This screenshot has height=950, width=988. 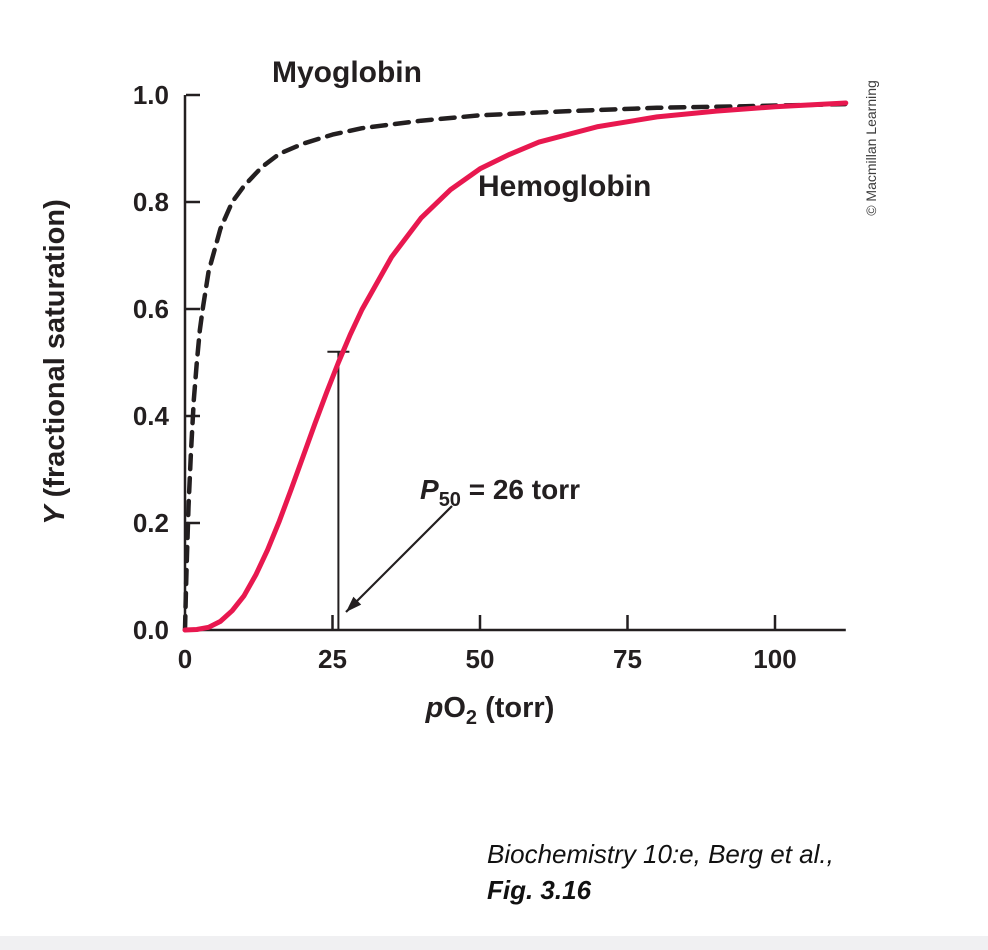 What do you see at coordinates (564, 186) in the screenshot?
I see `hemoglobin-curve-label: Hemoglobin` at bounding box center [564, 186].